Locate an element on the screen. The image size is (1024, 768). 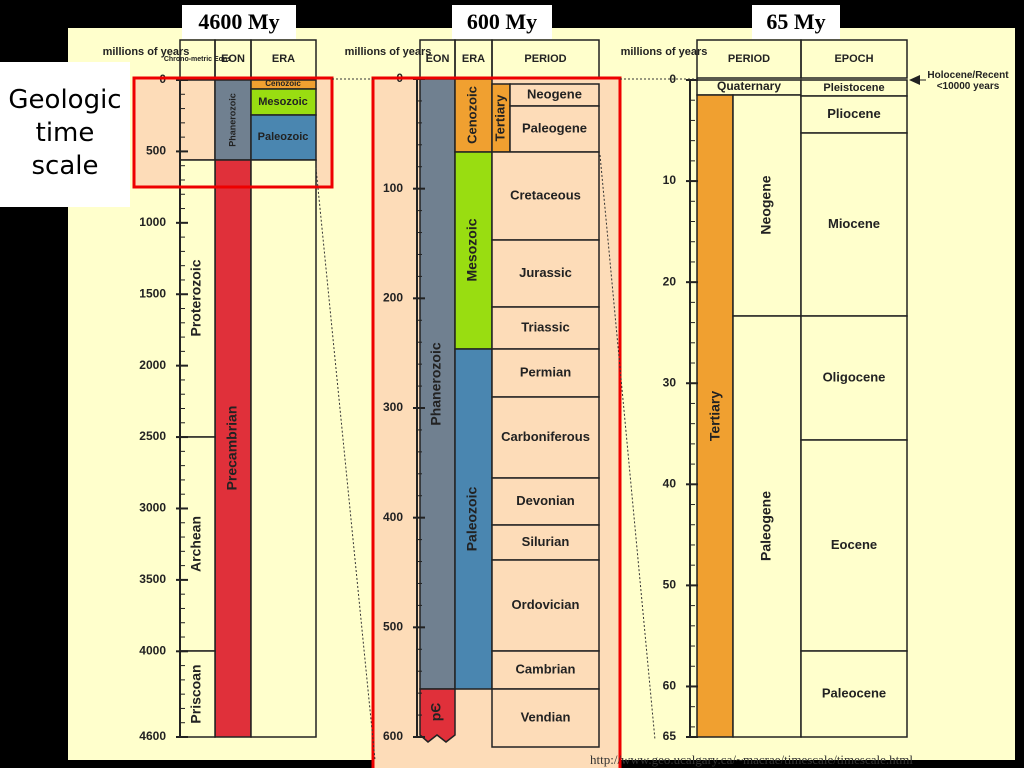
tick-label: 10 is located at coordinates (670, 180).